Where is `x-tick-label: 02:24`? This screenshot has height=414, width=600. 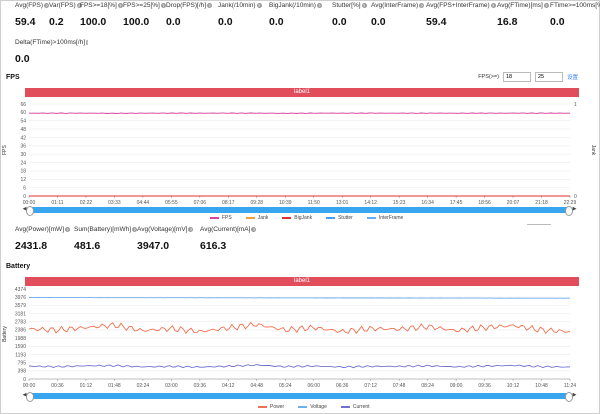
x-tick-label: 02:24 is located at coordinates (143, 386).